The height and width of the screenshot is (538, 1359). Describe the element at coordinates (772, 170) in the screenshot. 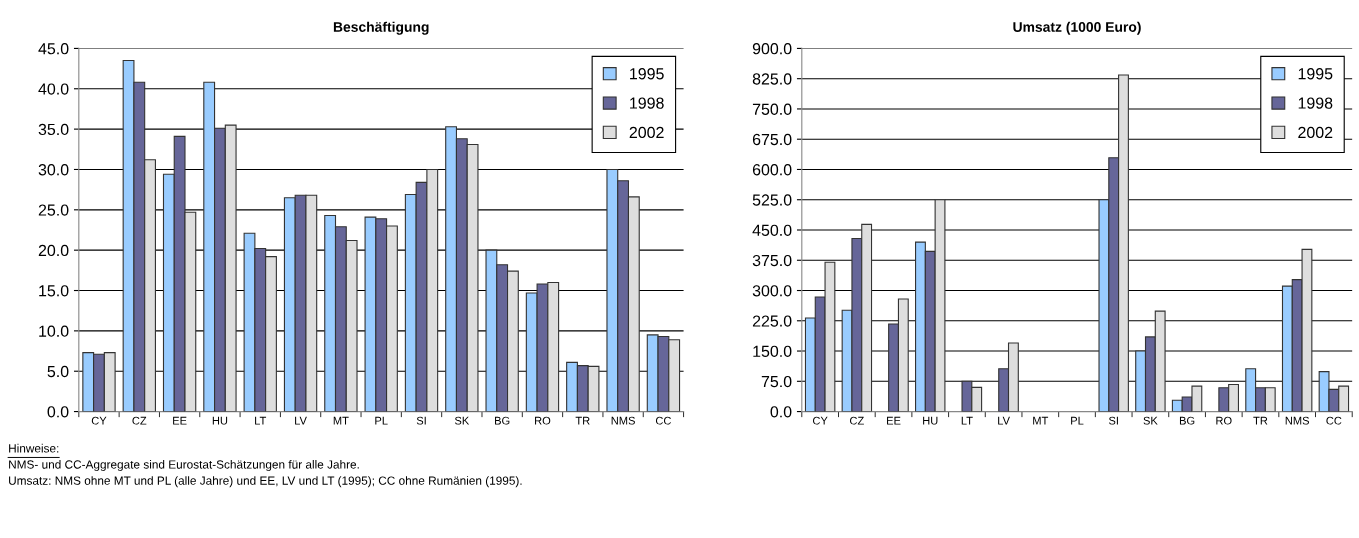

I see `y-tick-label: 600.0` at that location.